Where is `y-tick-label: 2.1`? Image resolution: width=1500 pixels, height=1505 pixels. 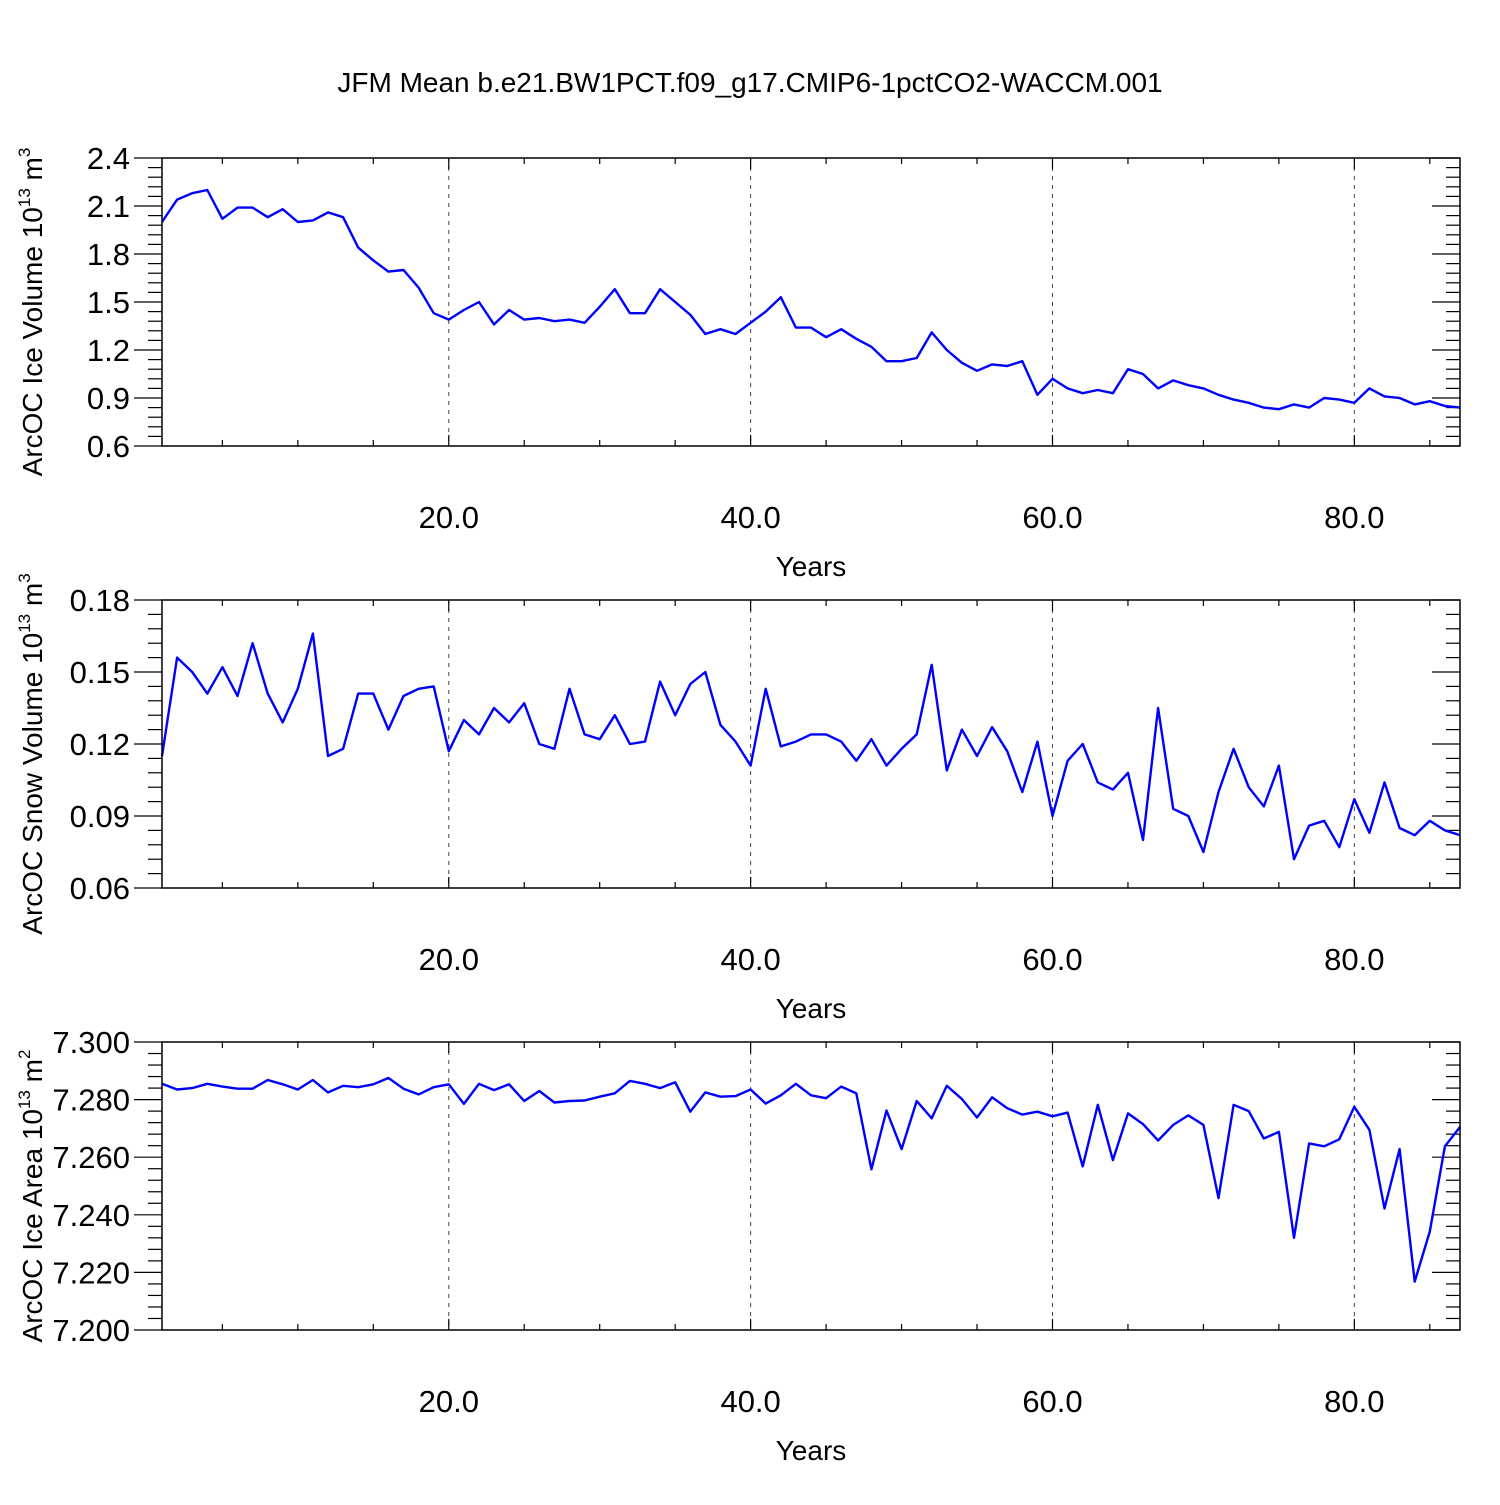 y-tick-label: 2.1 is located at coordinates (108, 206).